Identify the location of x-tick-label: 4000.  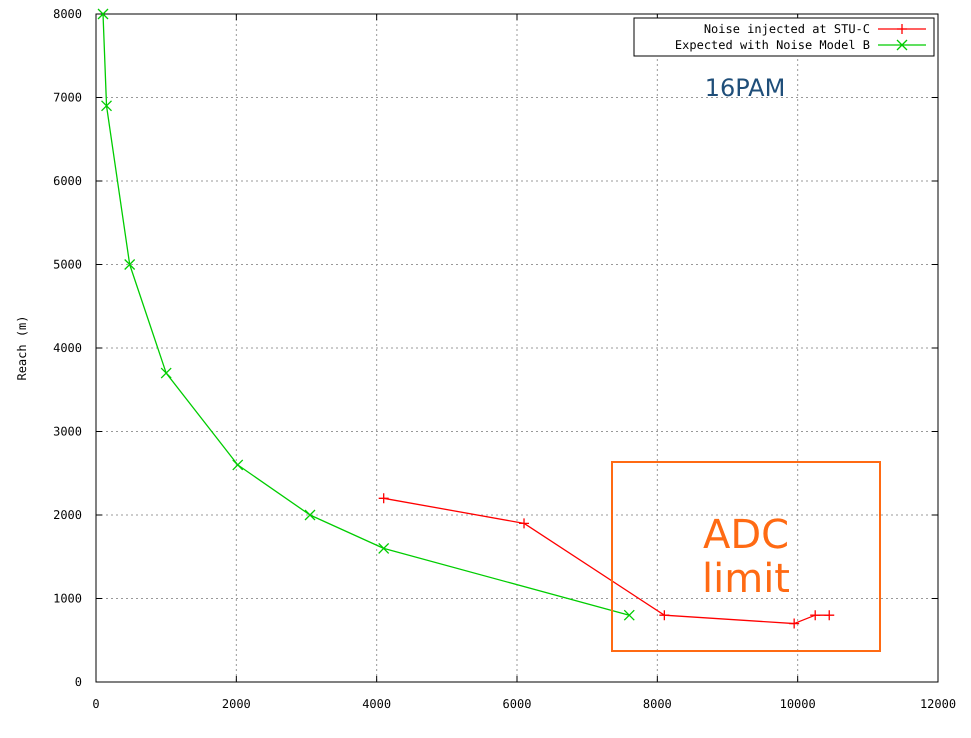
(377, 704).